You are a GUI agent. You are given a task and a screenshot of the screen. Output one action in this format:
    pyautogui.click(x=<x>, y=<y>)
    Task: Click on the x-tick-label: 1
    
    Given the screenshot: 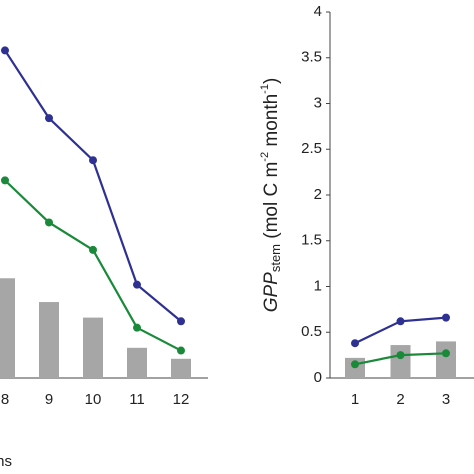 What is the action you would take?
    pyautogui.click(x=355, y=399)
    